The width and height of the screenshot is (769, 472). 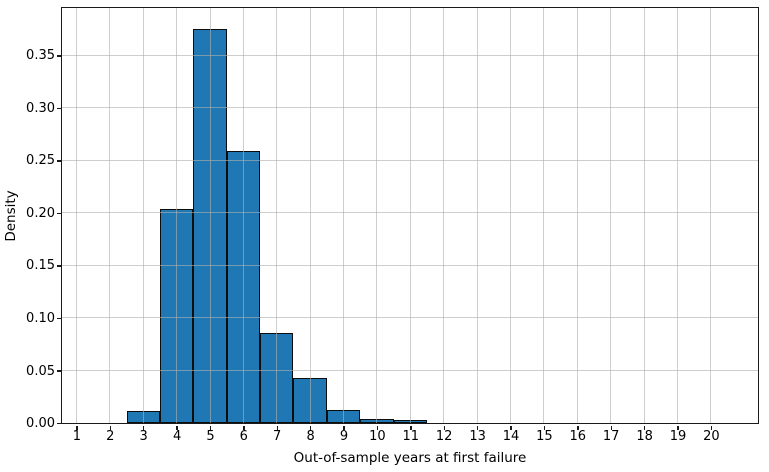 I want to click on y-tick-label: 0.35, so click(x=40, y=56).